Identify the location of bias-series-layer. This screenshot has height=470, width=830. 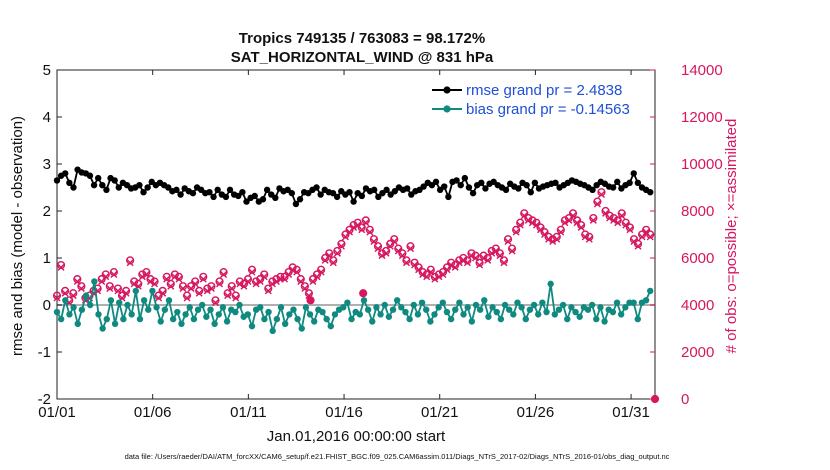
(353, 306).